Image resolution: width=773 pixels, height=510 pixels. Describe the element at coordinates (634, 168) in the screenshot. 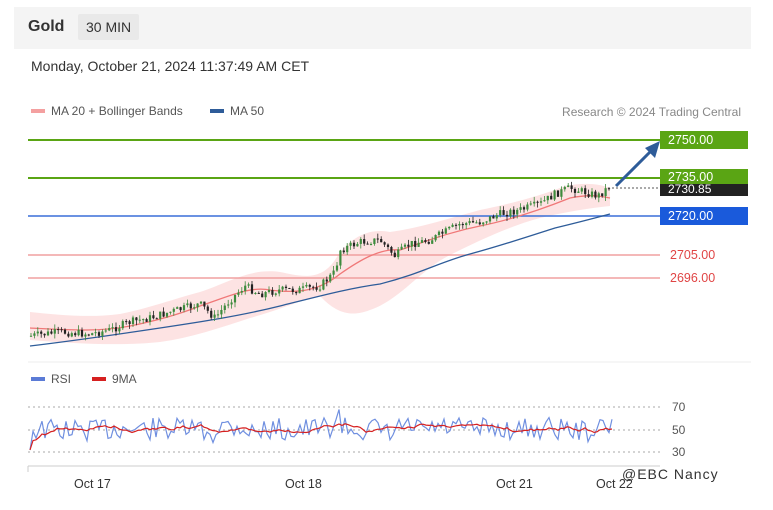

I see `target-arrow` at that location.